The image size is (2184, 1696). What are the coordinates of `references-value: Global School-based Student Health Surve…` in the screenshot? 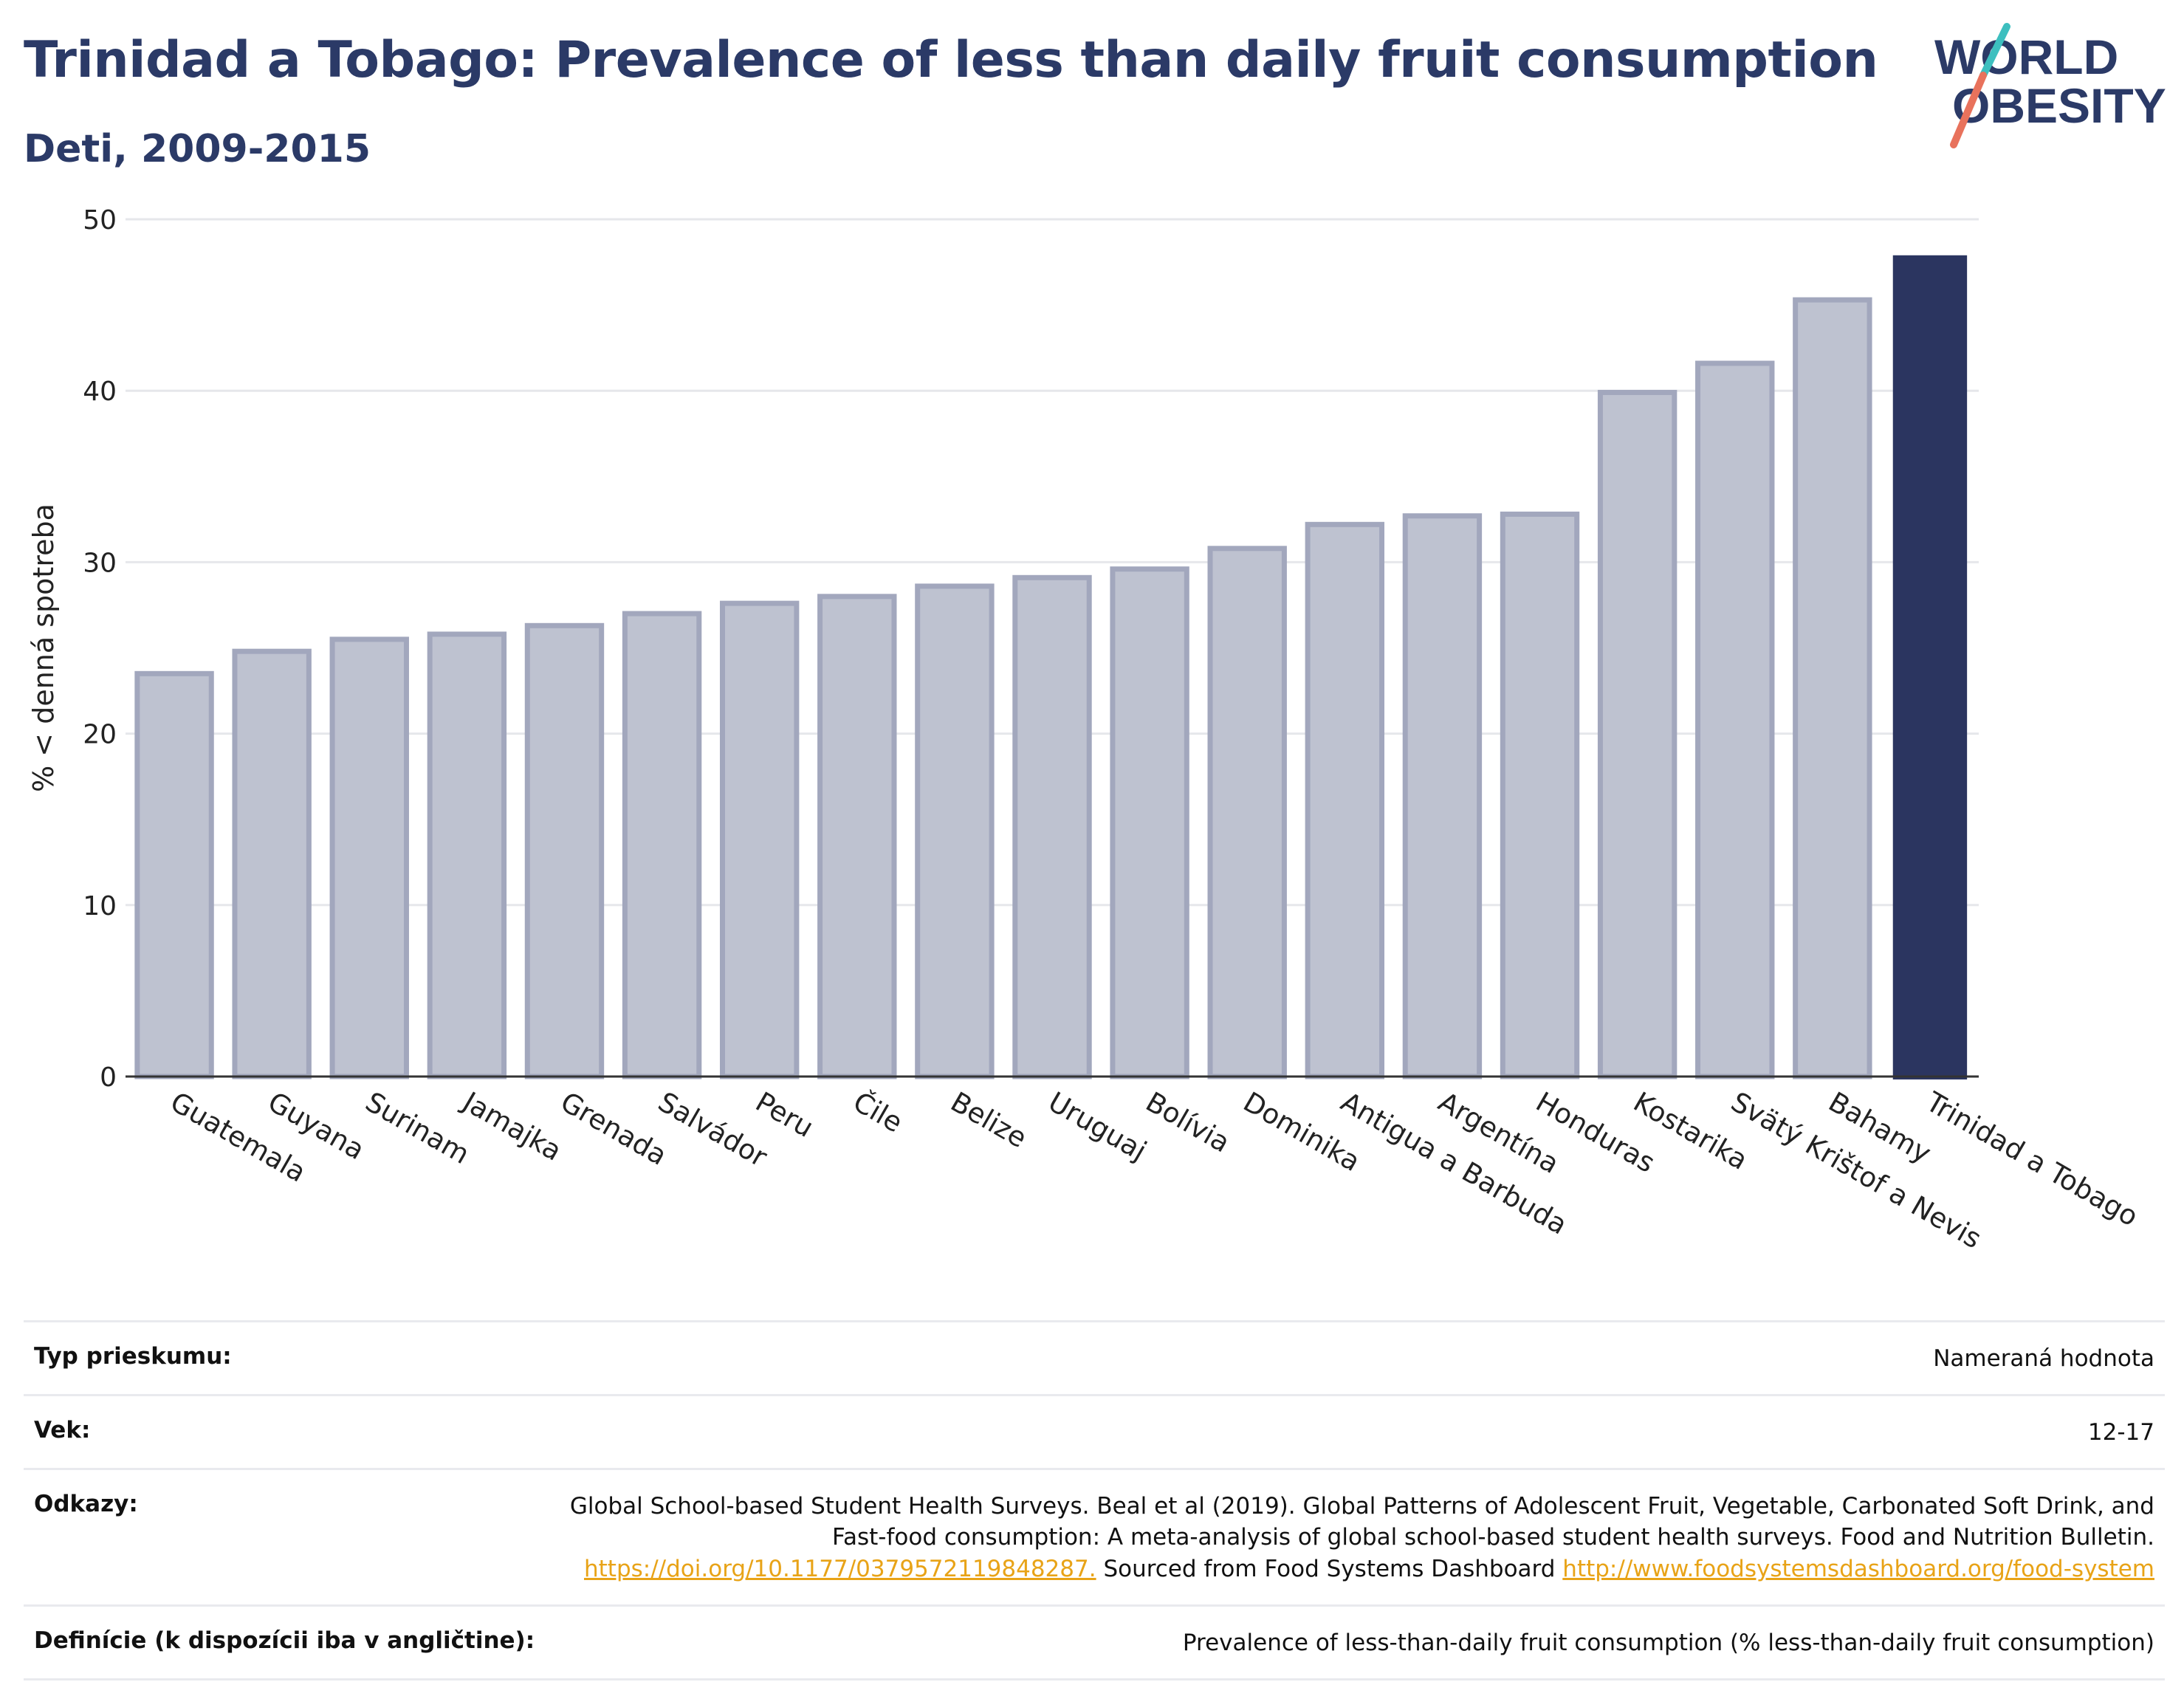 It's located at (1357, 1538).